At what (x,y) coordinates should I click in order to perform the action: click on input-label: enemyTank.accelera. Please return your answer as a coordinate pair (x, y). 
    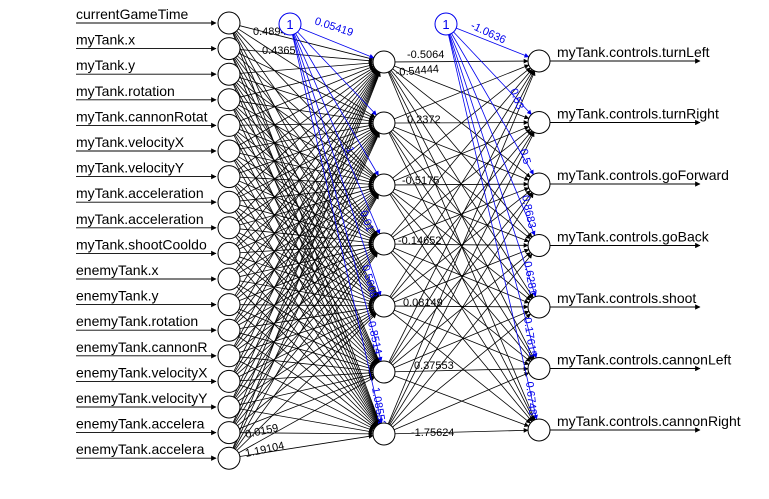
    Looking at the image, I should click on (140, 449).